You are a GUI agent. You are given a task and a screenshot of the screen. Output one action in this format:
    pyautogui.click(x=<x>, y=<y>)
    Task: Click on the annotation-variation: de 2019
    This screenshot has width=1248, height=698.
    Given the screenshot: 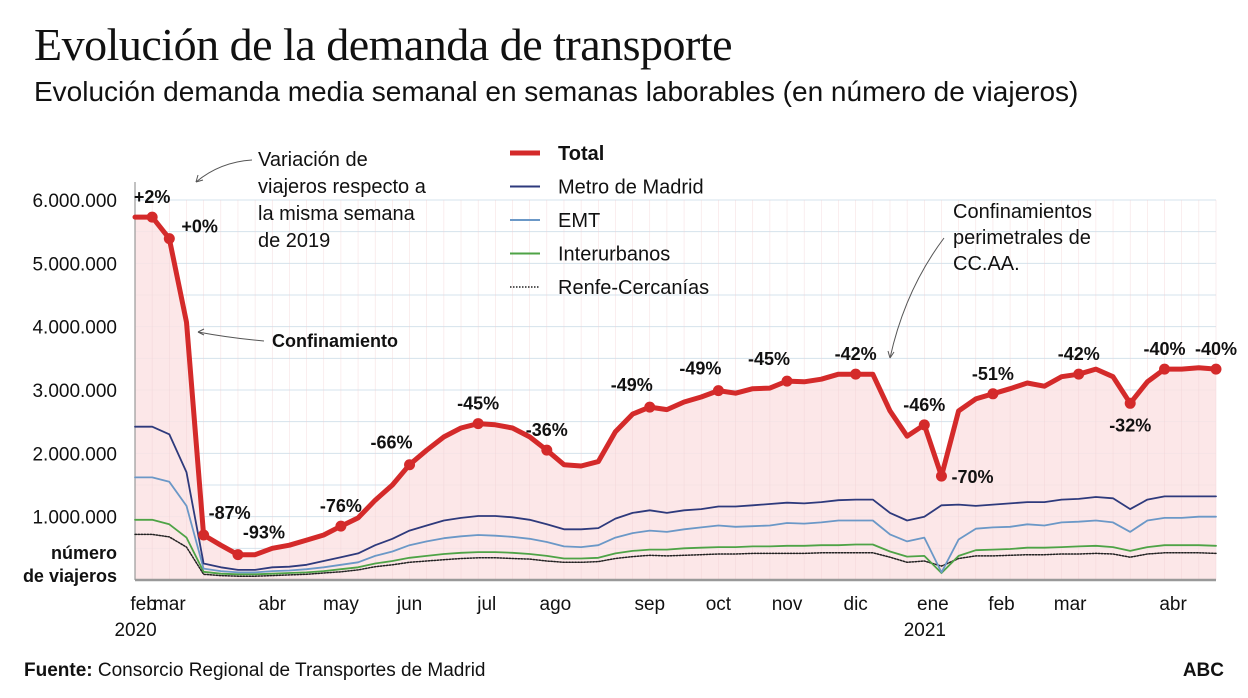 What is the action you would take?
    pyautogui.click(x=294, y=241)
    